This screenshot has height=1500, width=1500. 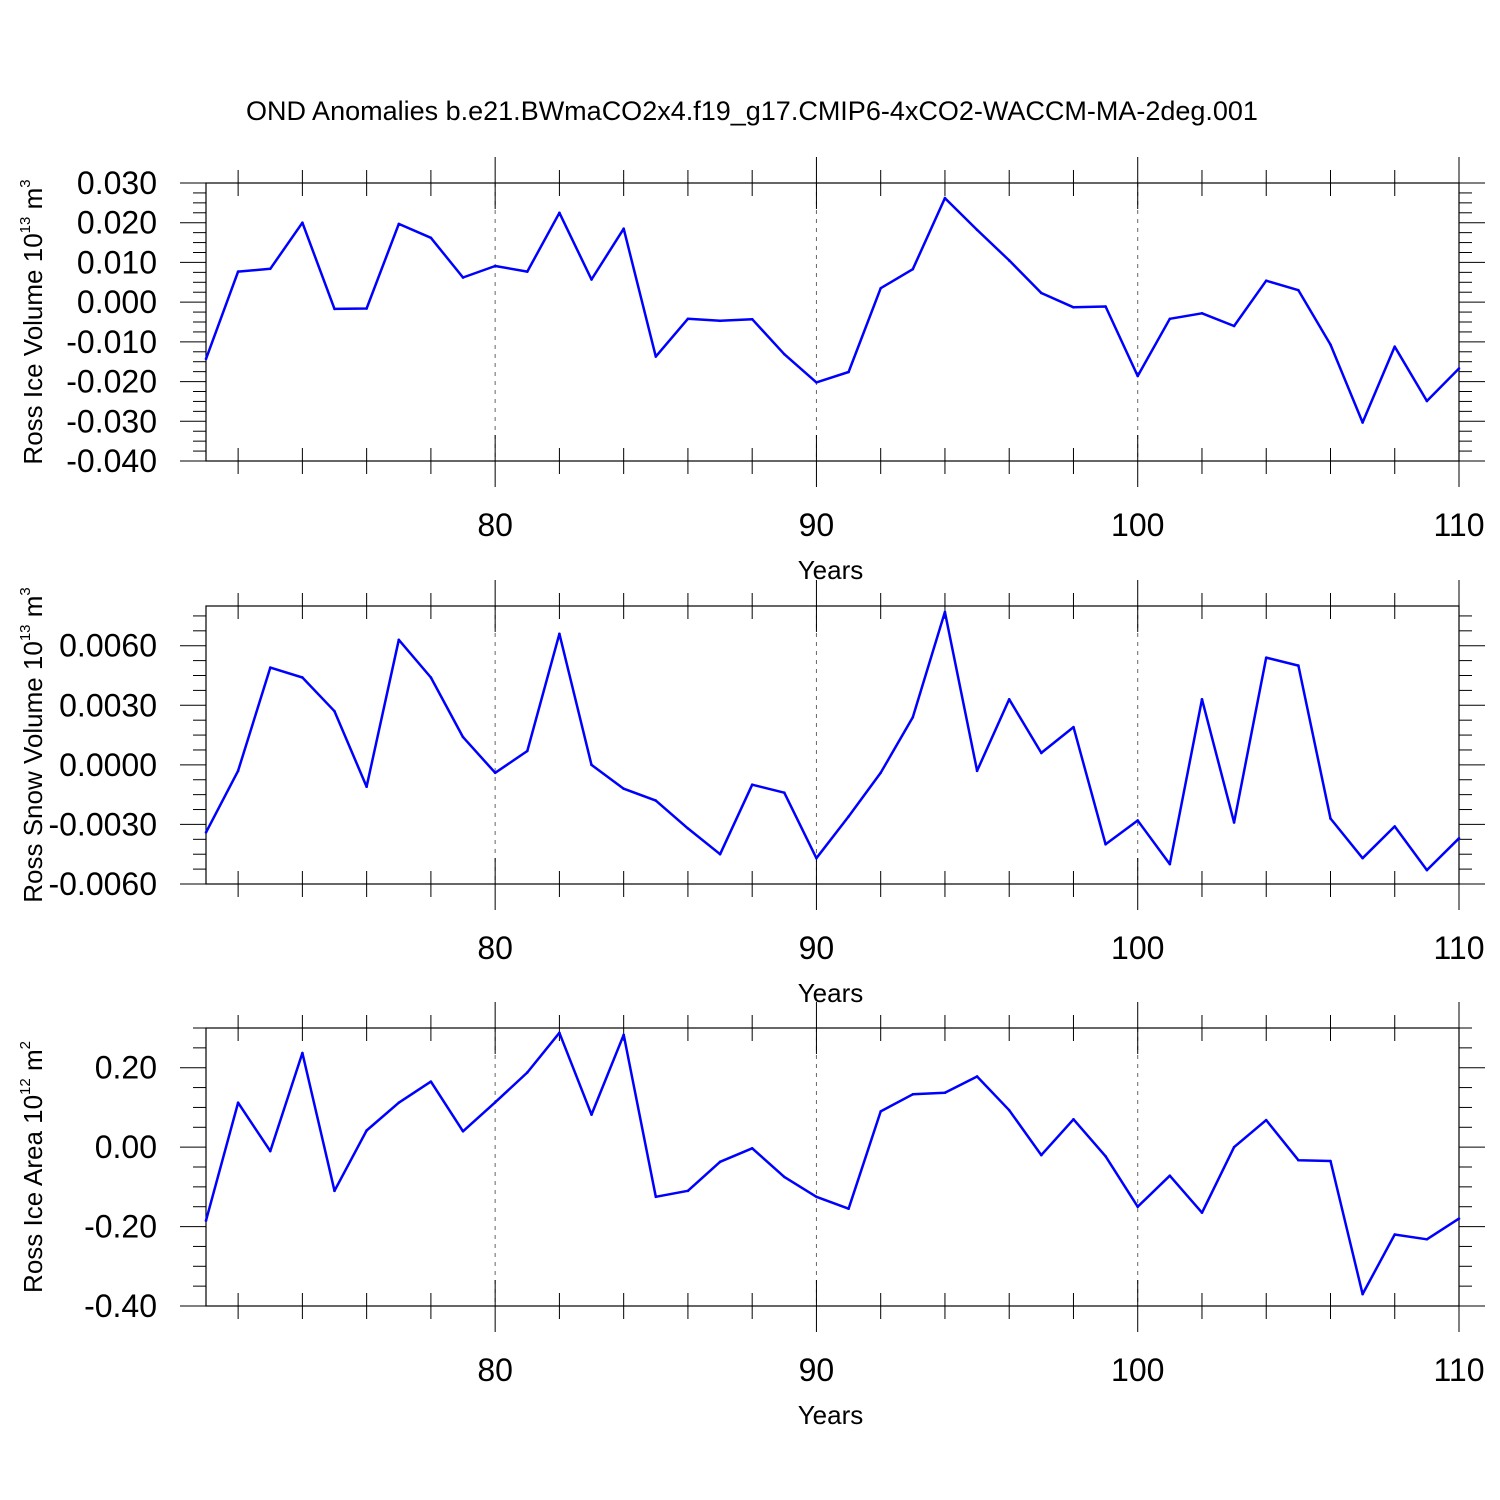 I want to click on y-tick-label: -0.0030, so click(x=102, y=824).